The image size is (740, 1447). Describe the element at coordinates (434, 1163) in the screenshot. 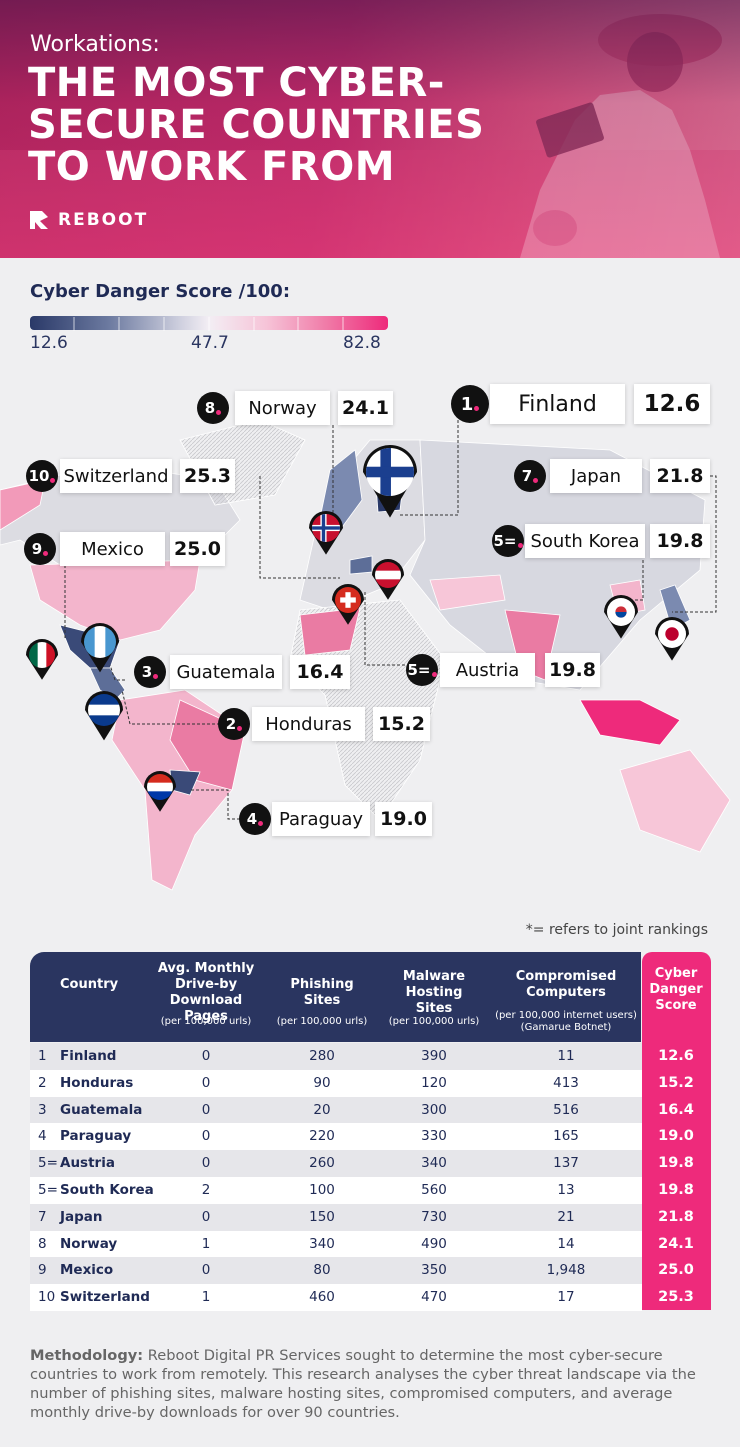

I see `table-cell: 340` at that location.